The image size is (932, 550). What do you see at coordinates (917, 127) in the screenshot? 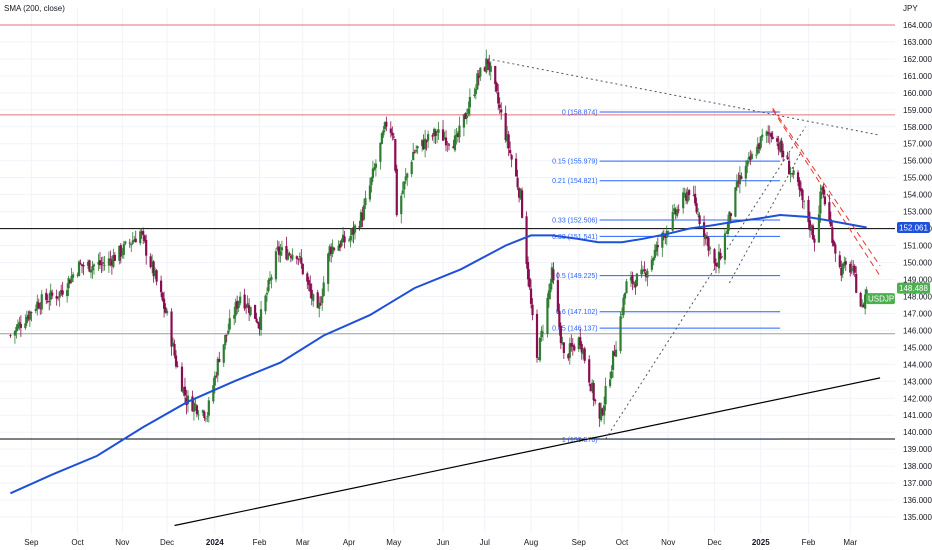
I see `price-tick-label: 158.000` at bounding box center [917, 127].